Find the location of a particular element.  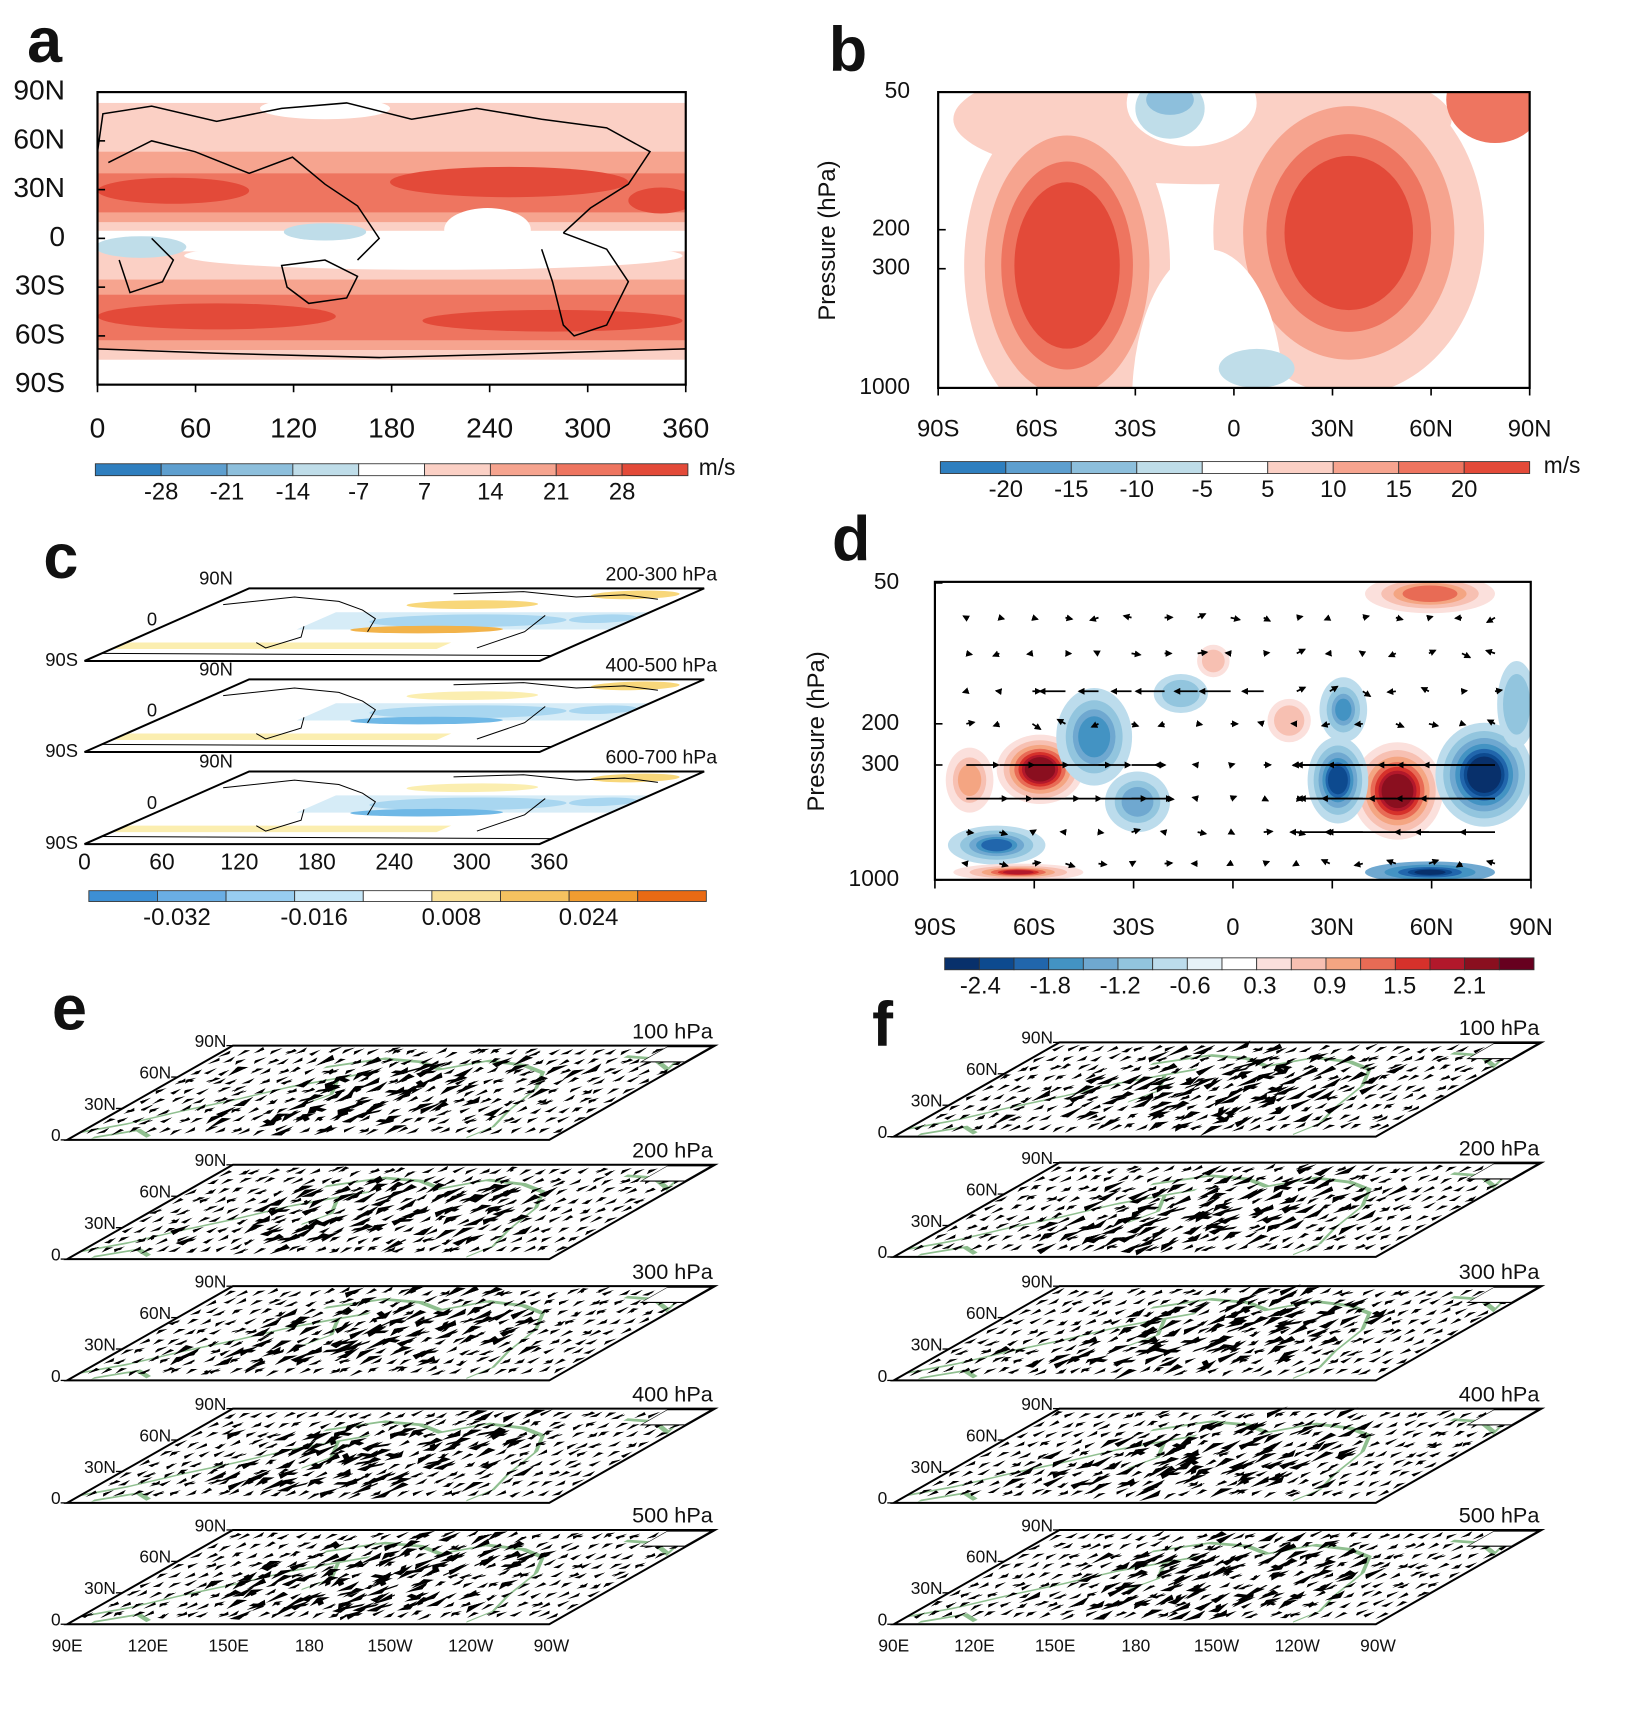

x-tick-label: 30N is located at coordinates (1332, 927).